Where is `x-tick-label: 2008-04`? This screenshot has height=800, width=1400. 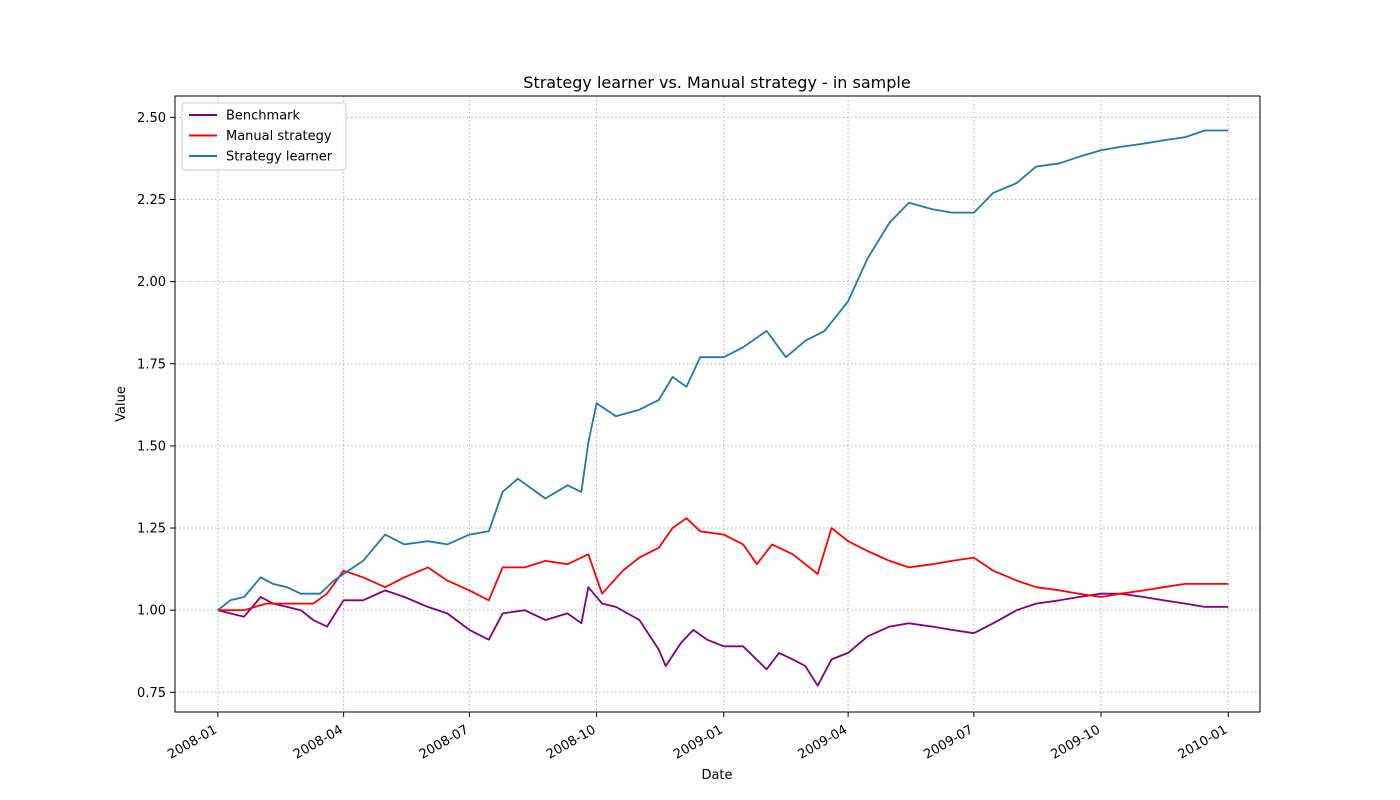
x-tick-label: 2008-04 is located at coordinates (318, 742).